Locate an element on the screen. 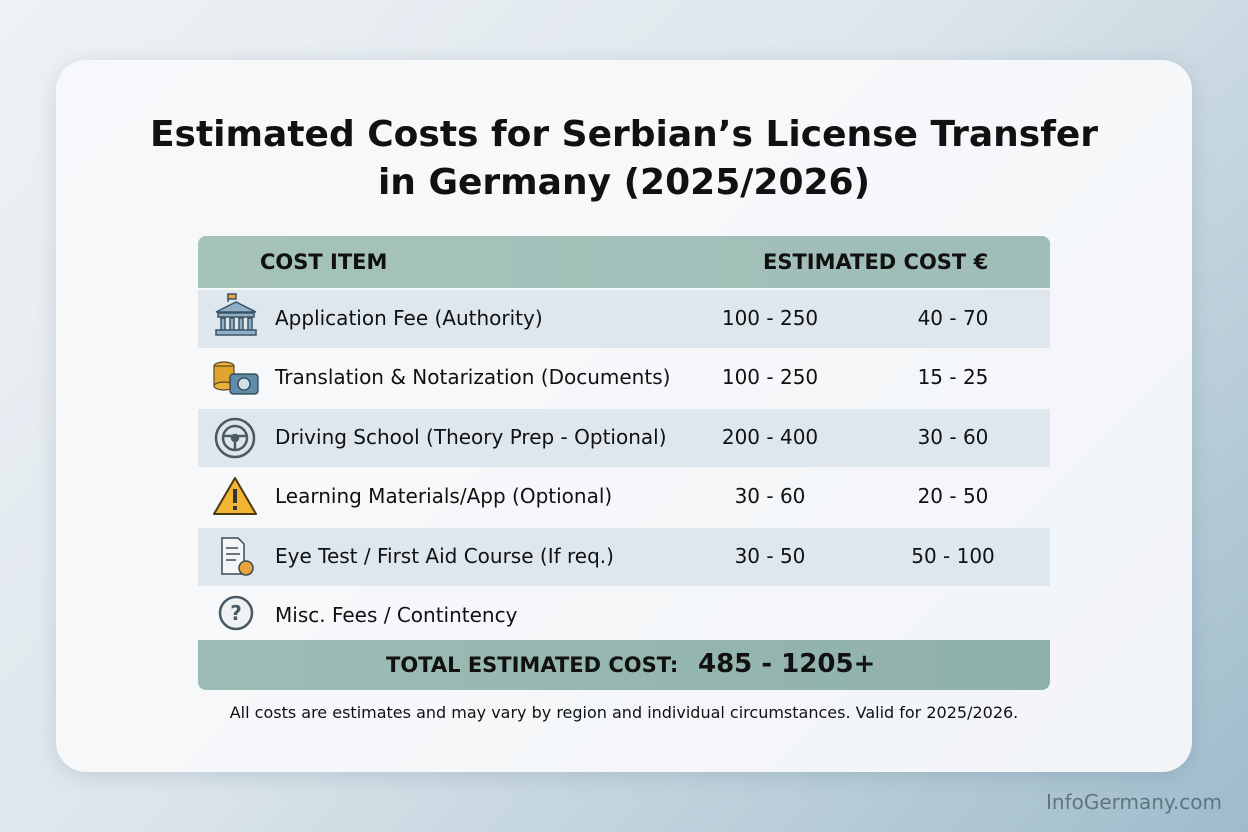 The width and height of the screenshot is (1248, 832). header-cell: COST ITEM is located at coordinates (324, 262).